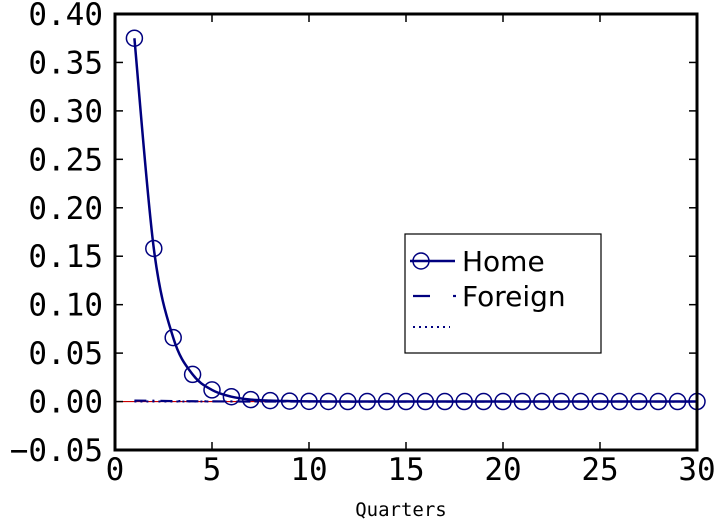  I want to click on y-tick-label: 0.05, so click(65, 354).